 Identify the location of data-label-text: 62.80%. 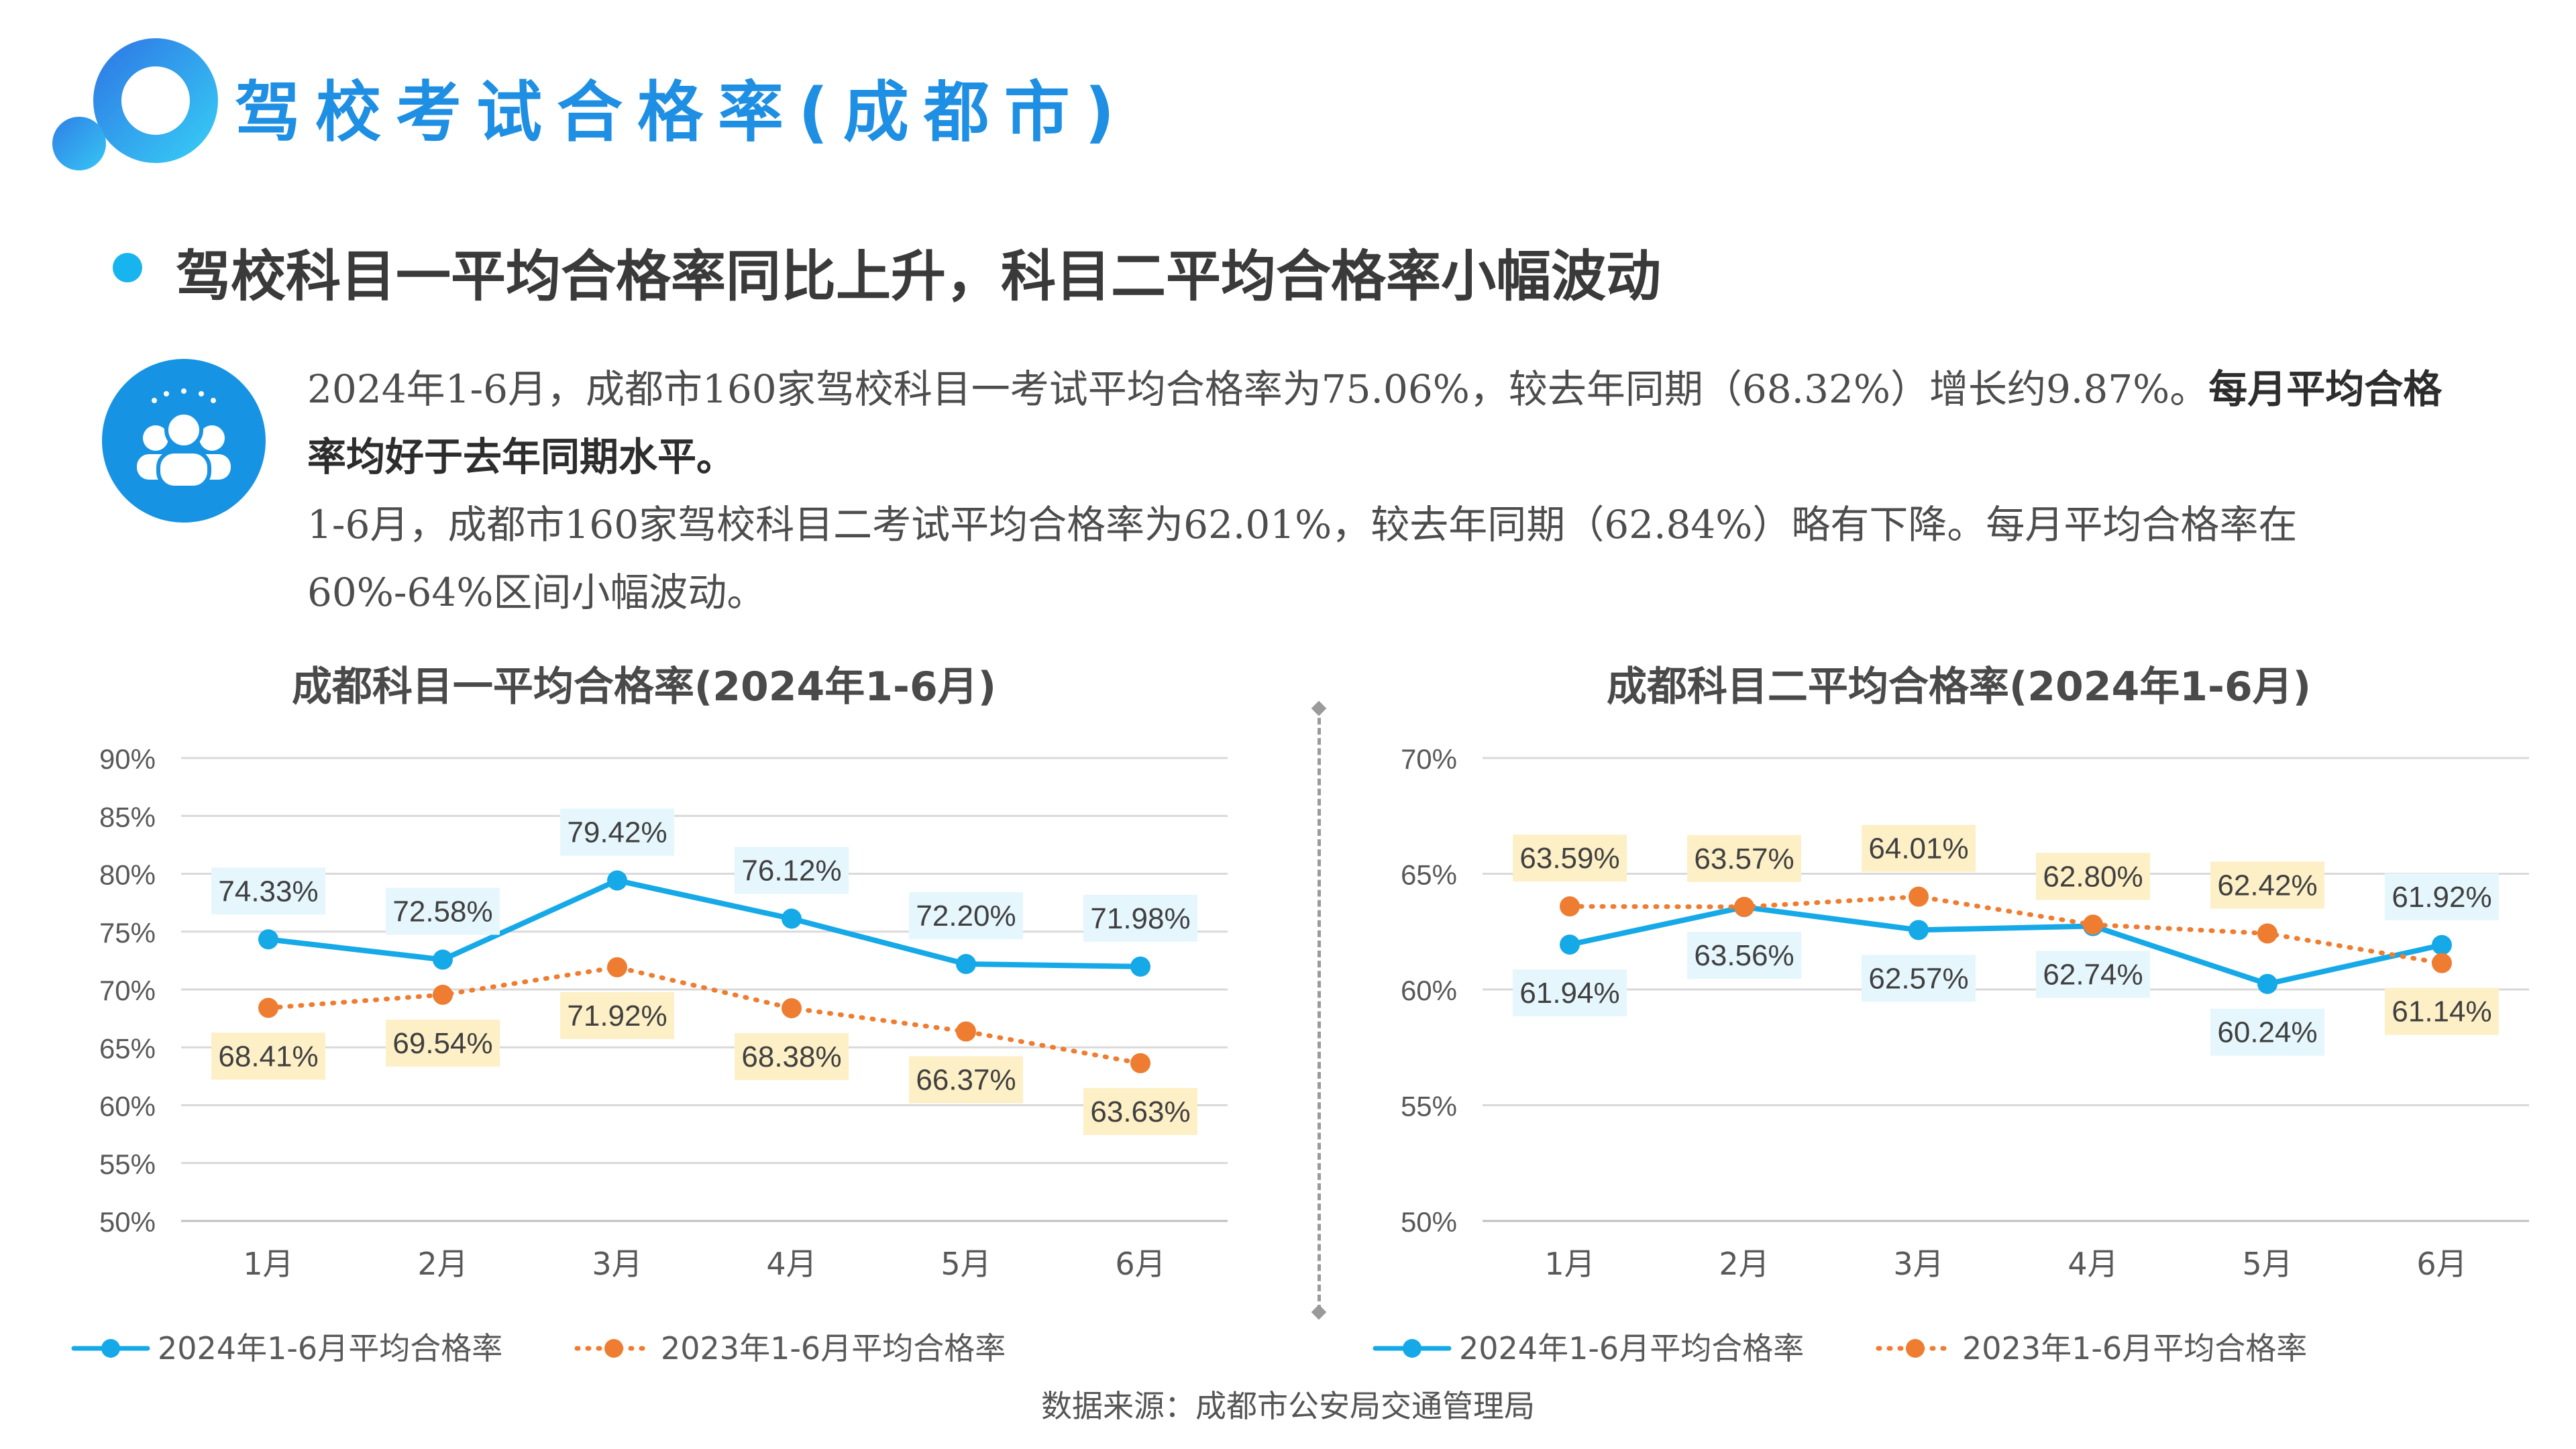
(2093, 876).